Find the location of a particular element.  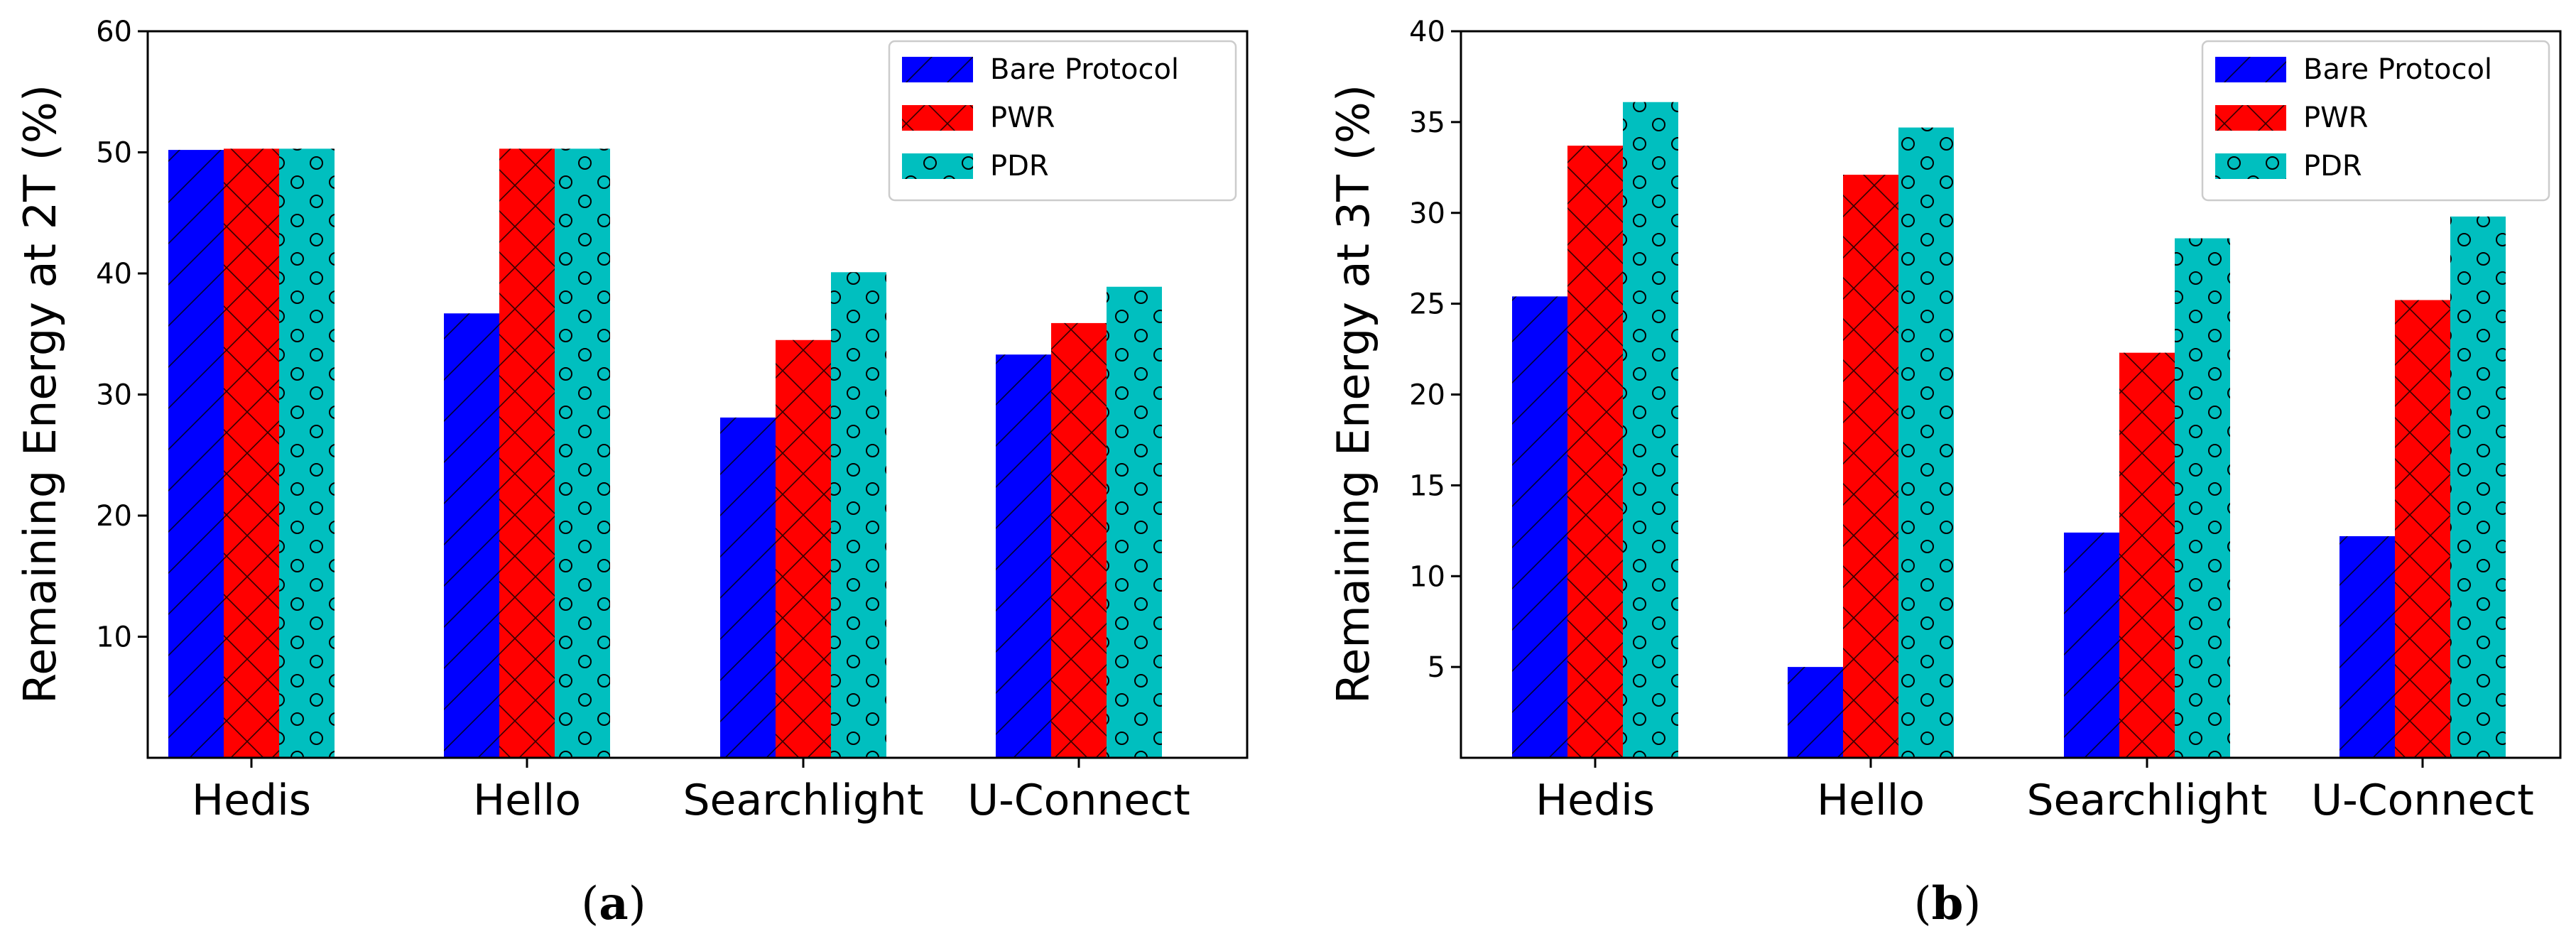

y-tick-label: 30 is located at coordinates (1427, 213).